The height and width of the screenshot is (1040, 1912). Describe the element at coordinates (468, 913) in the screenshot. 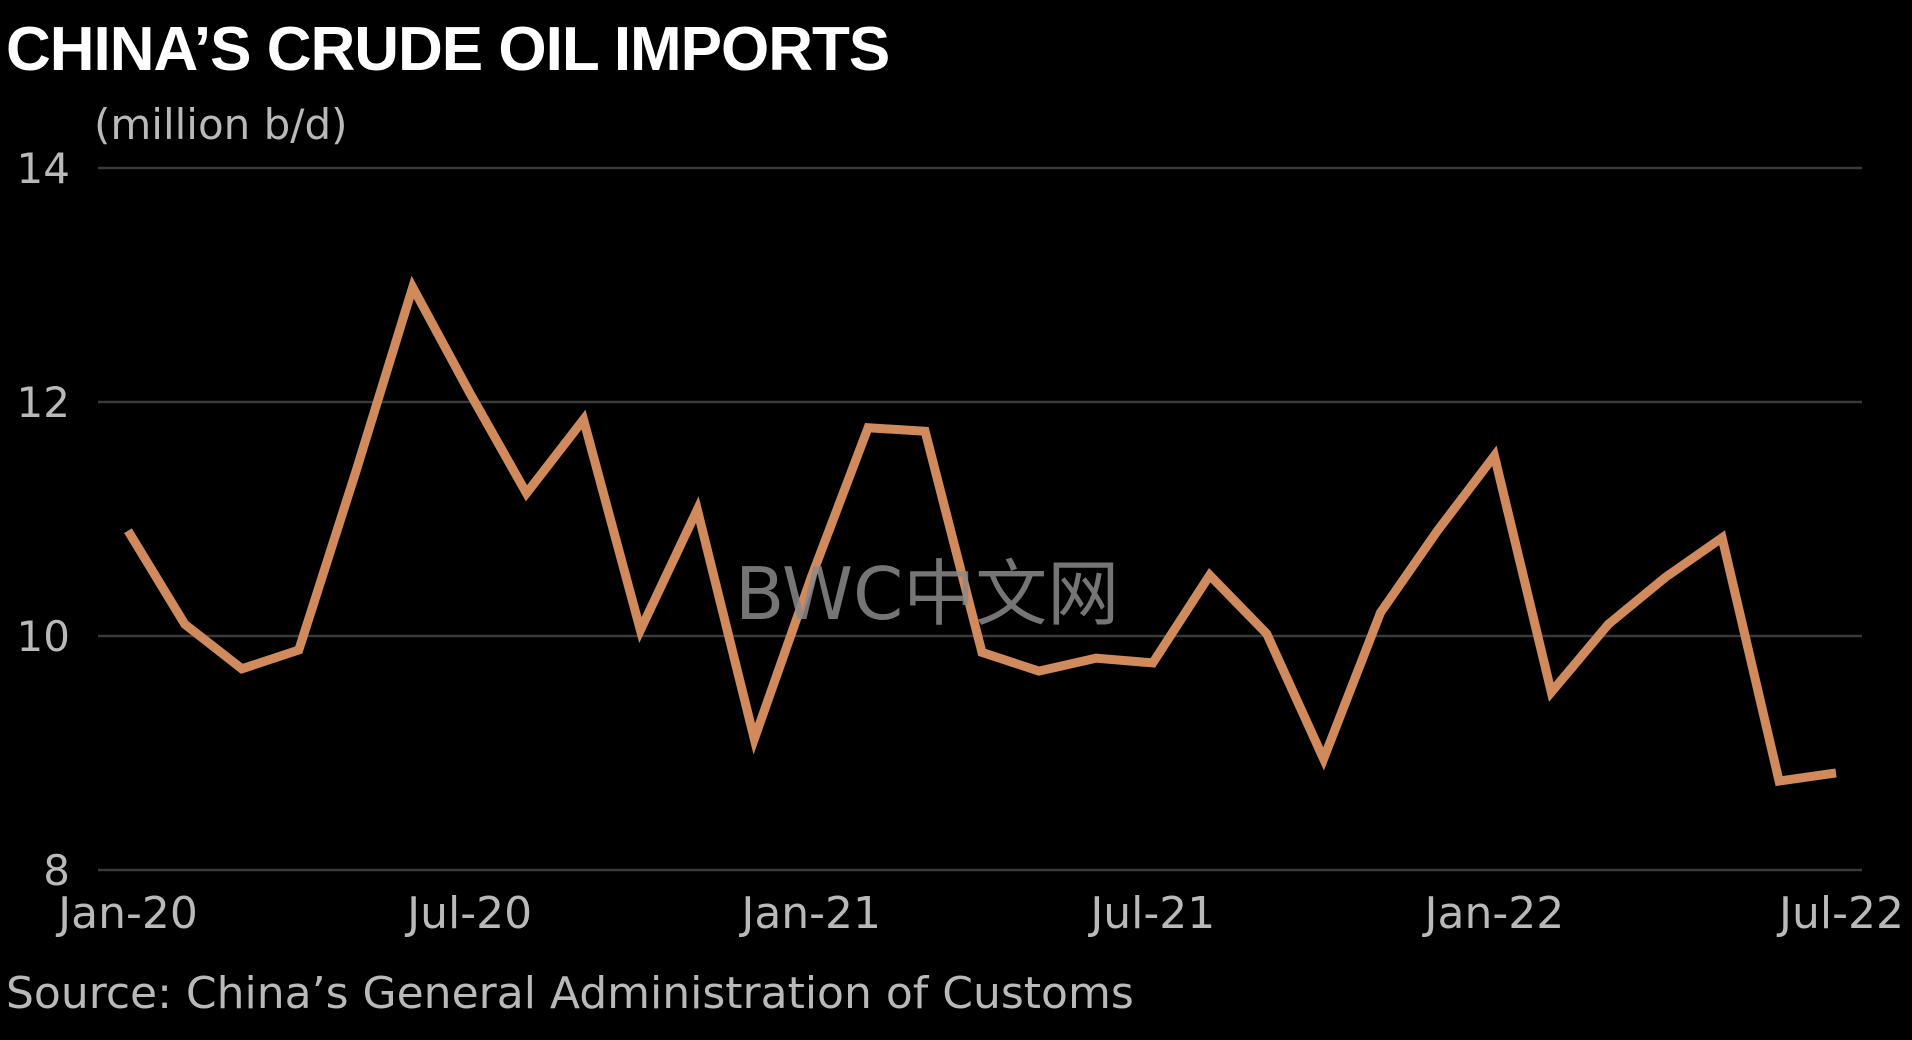

I see `x-tick-label: Jul-20` at that location.